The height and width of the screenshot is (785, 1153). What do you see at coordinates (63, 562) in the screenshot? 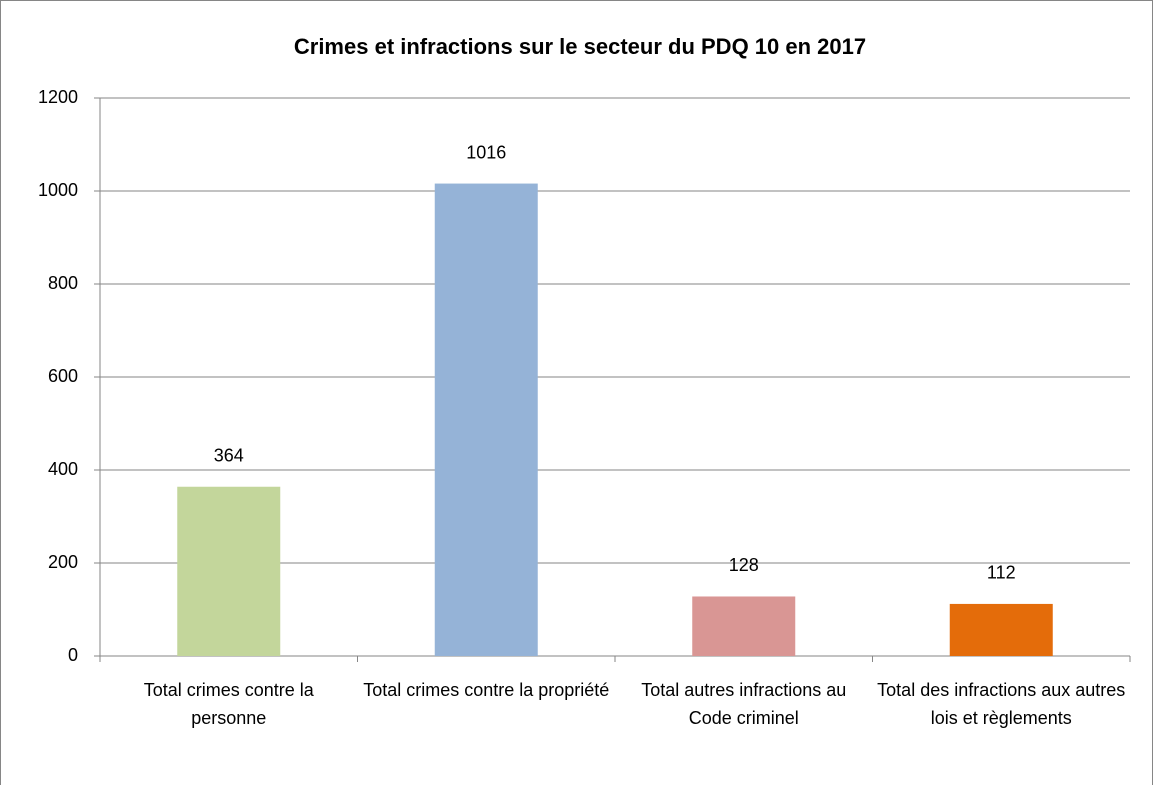
I see `y-tick-label: 200` at bounding box center [63, 562].